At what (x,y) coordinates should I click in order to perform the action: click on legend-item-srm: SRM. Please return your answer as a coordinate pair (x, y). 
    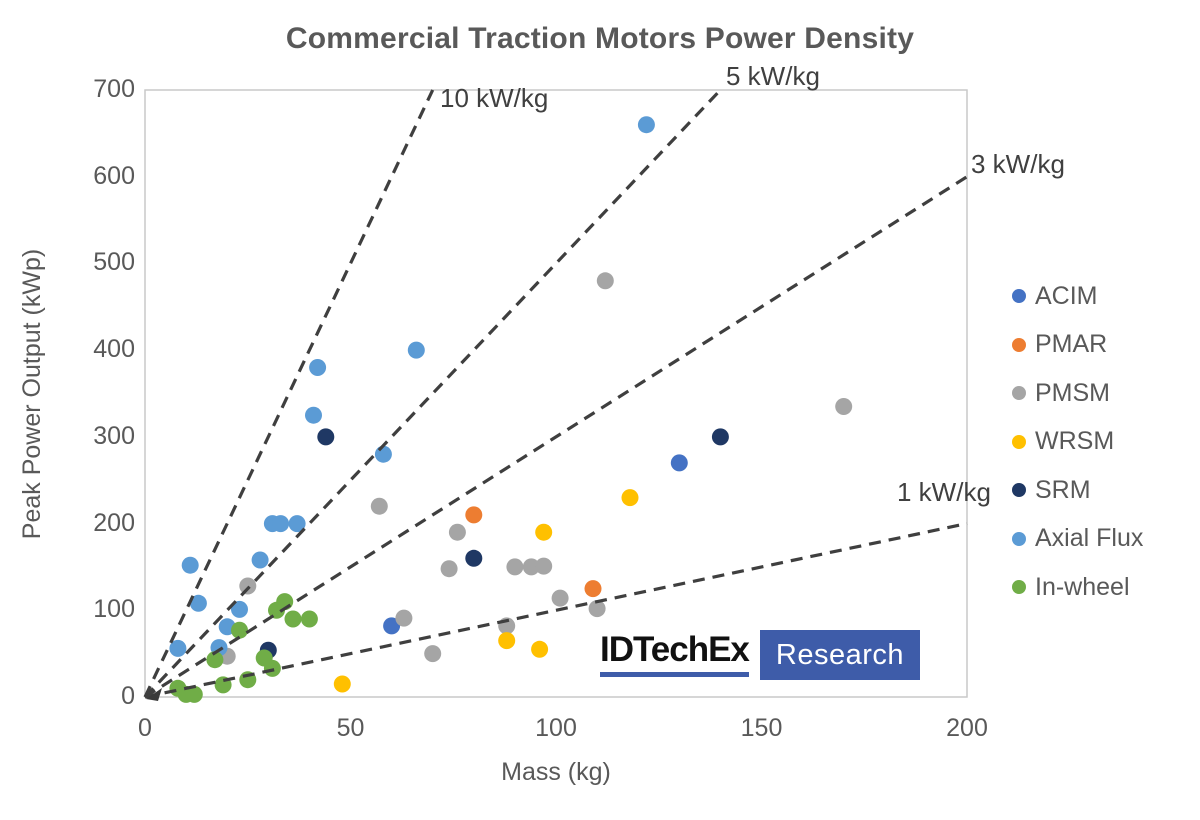
    Looking at the image, I should click on (1077, 490).